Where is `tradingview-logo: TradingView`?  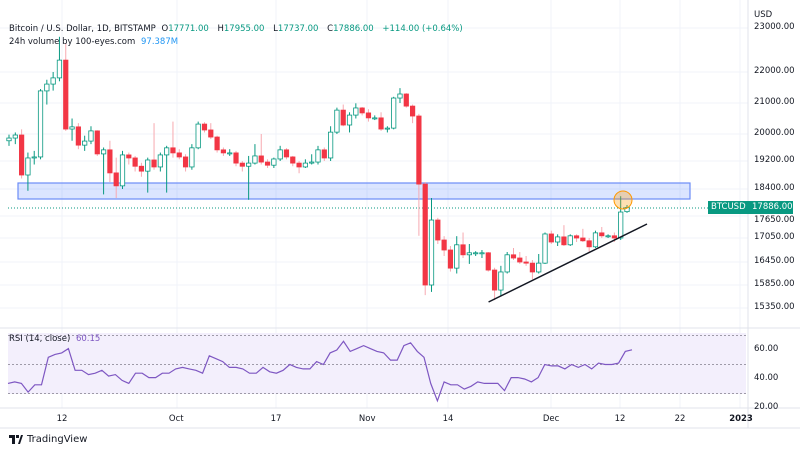
tradingview-logo: TradingView is located at coordinates (48, 439).